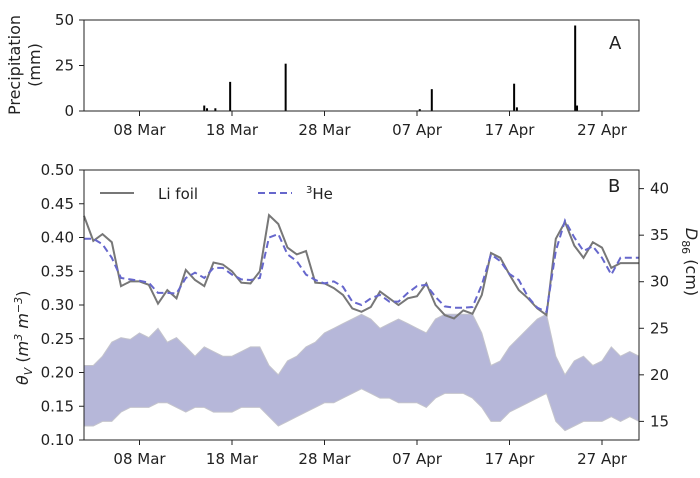  Describe the element at coordinates (614, 186) in the screenshot. I see `panel-b-letter: B` at that location.